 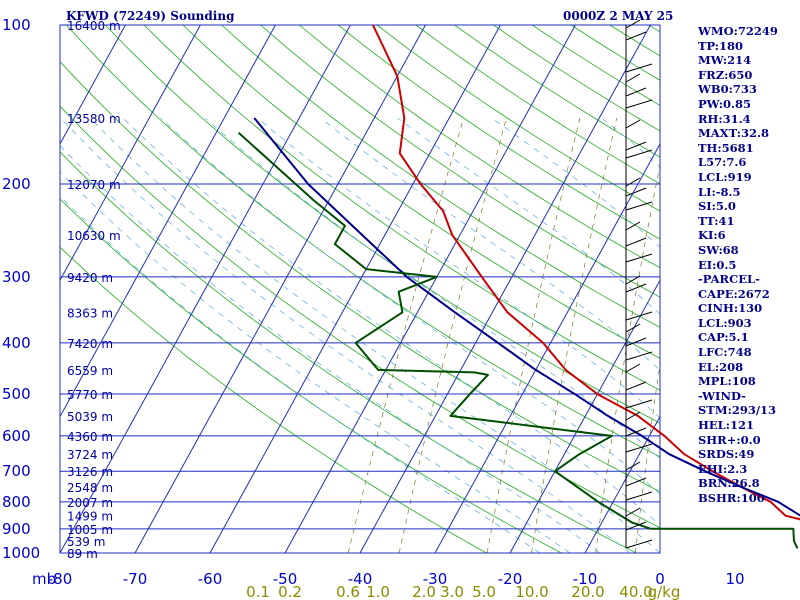 I want to click on mixing-ratio-label: 1.0, so click(x=378, y=591).